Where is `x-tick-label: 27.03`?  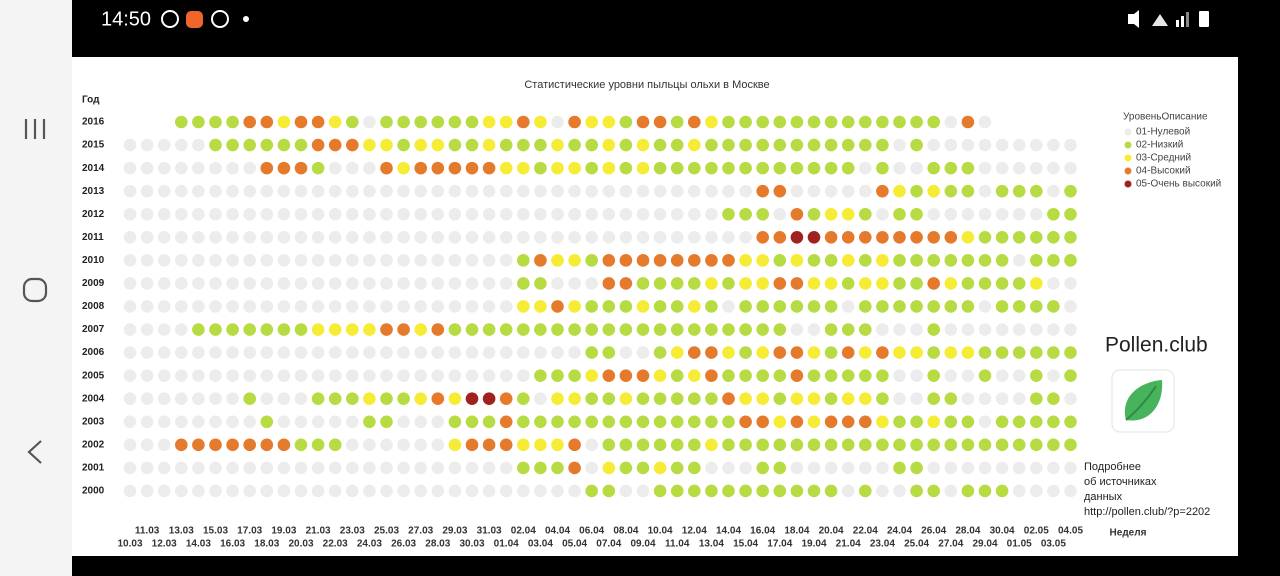 x-tick-label: 27.03 is located at coordinates (420, 531).